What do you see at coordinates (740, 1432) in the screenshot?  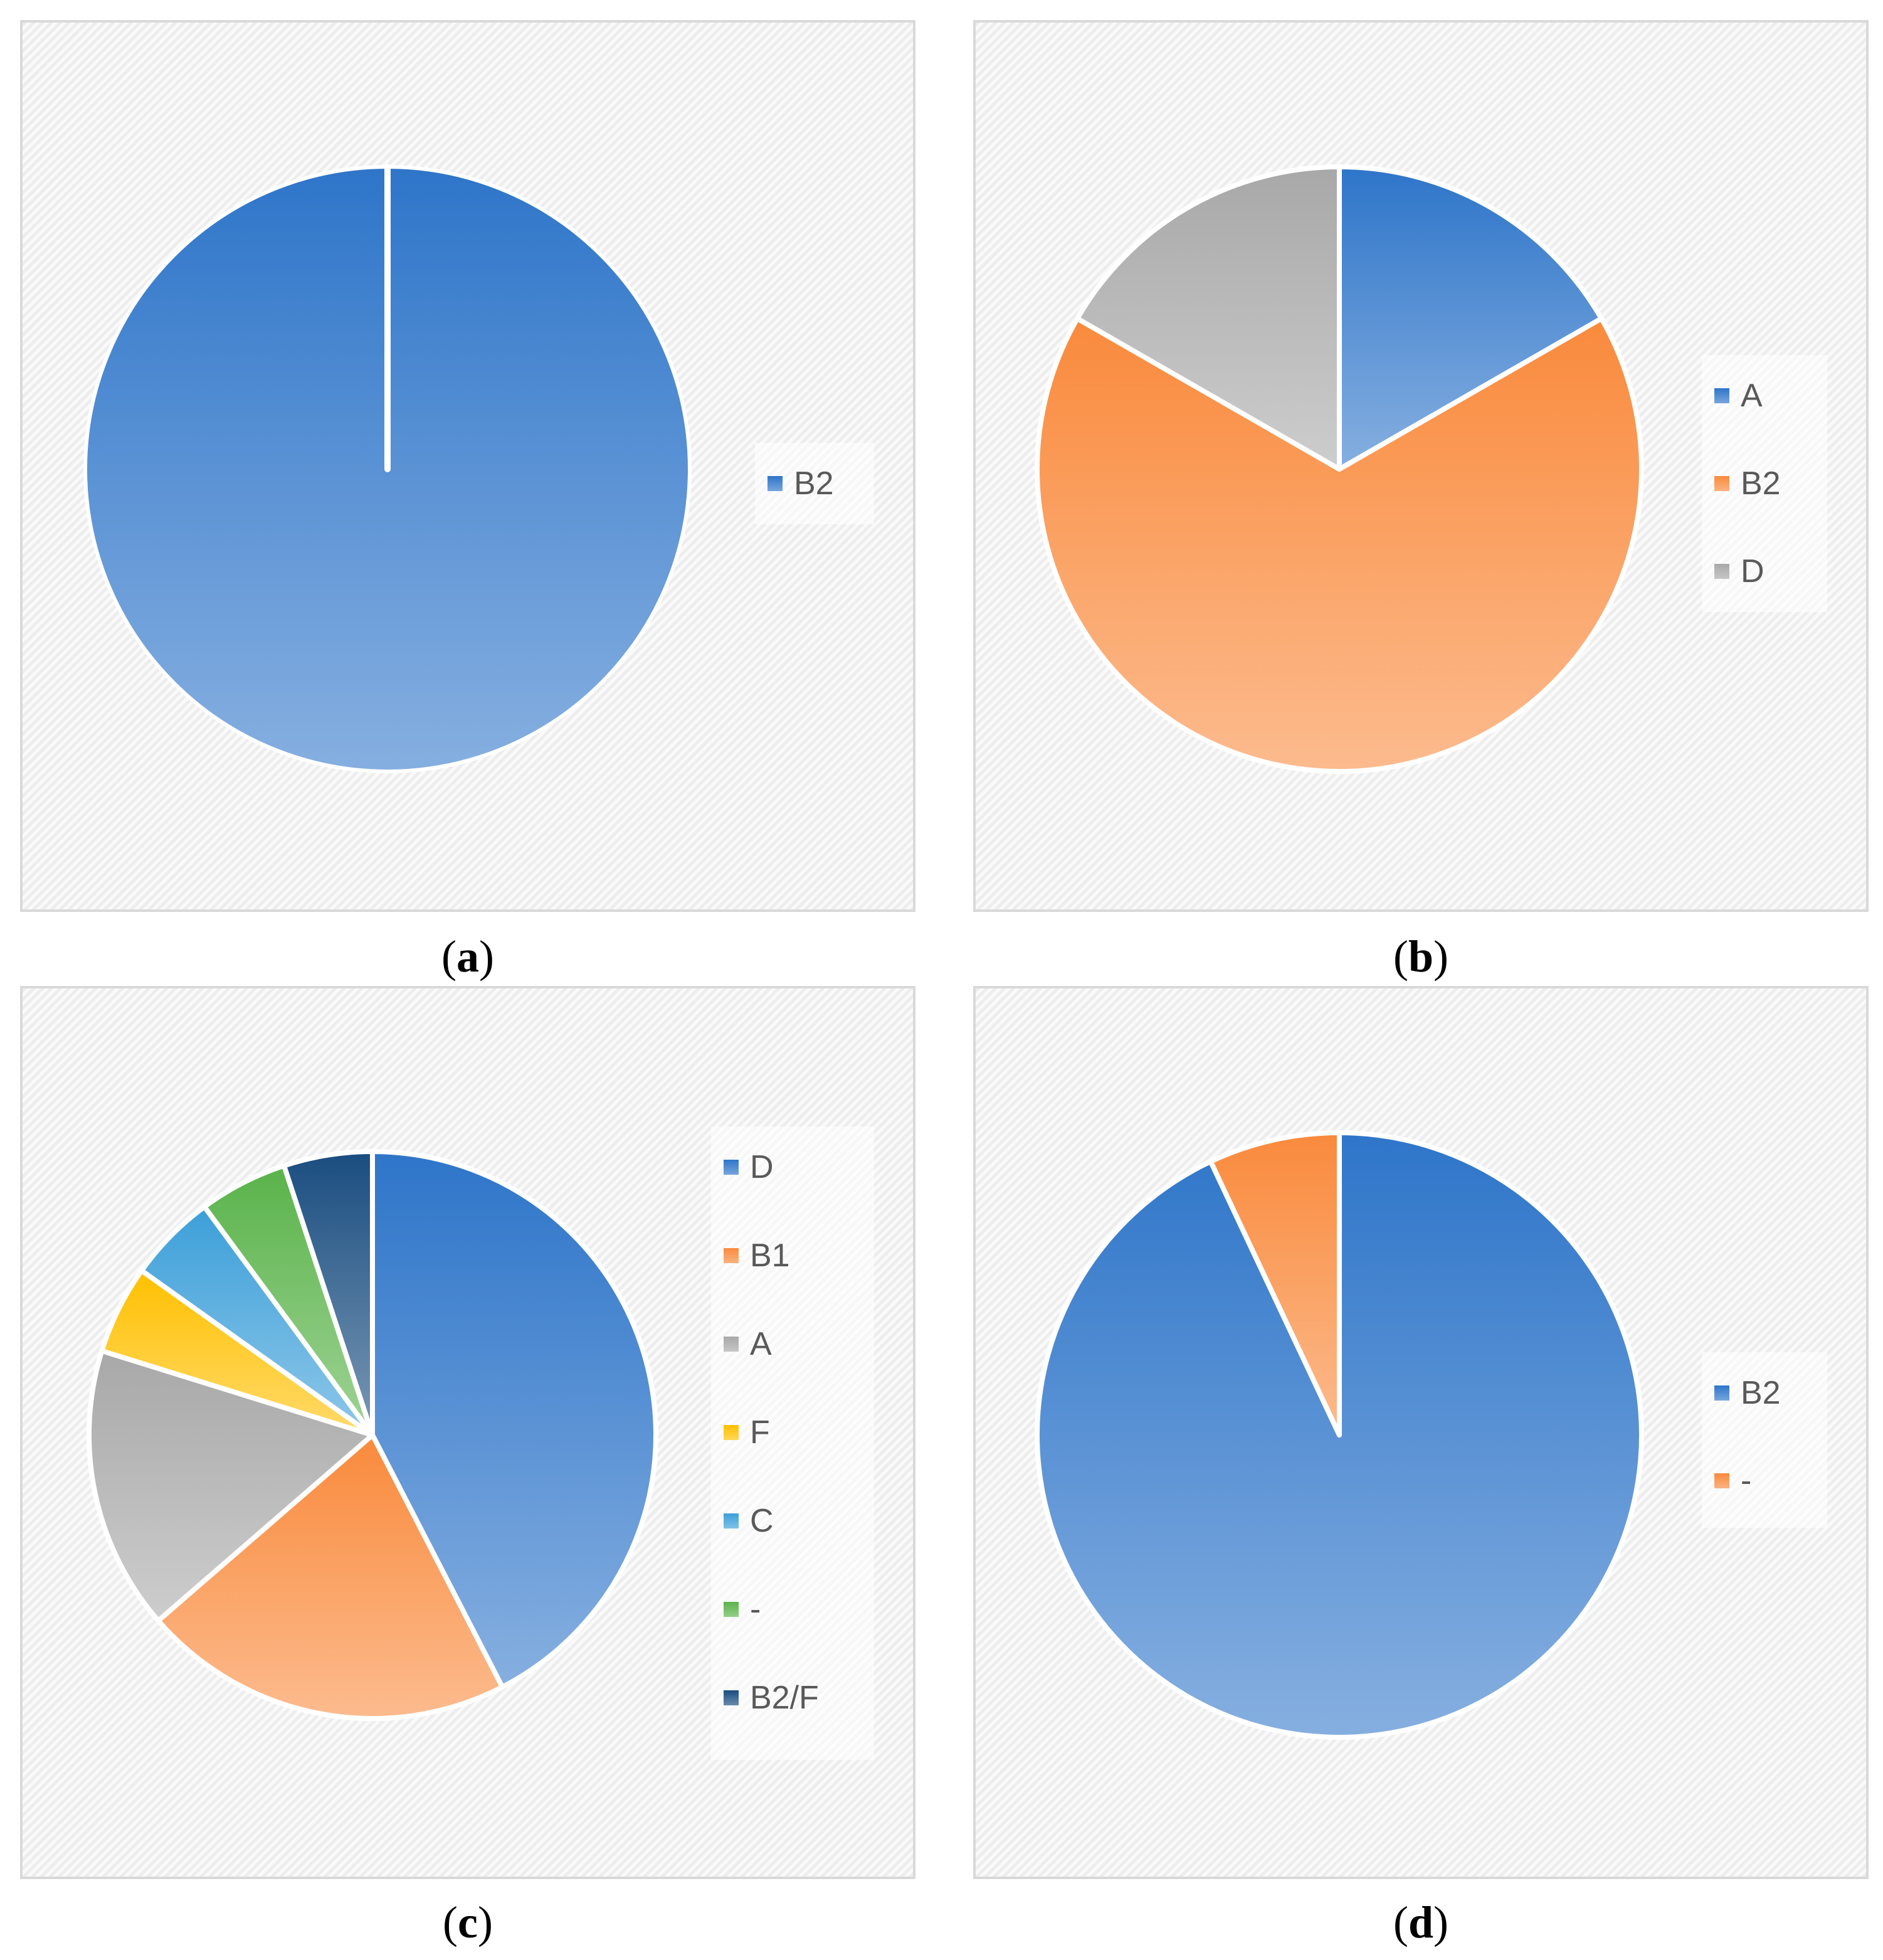 I see `legend-item: F` at bounding box center [740, 1432].